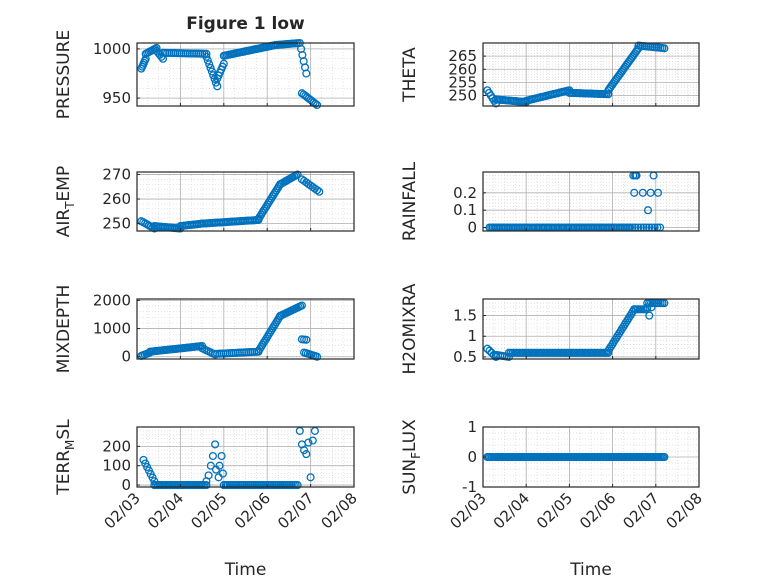 This screenshot has height=583, width=778. Describe the element at coordinates (64, 74) in the screenshot. I see `y-axis-label: PRESSURE` at that location.